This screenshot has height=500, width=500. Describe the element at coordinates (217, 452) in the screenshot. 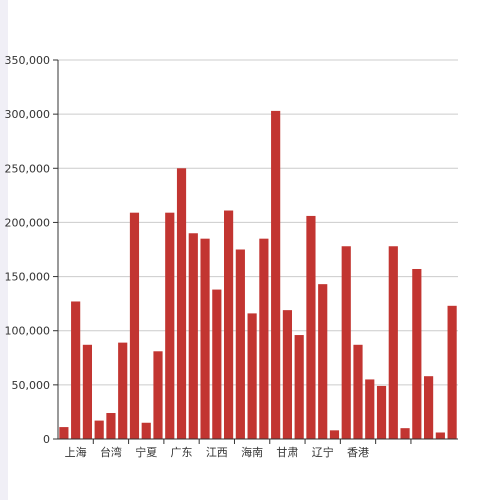

I see `x-category-label: 江西` at that location.